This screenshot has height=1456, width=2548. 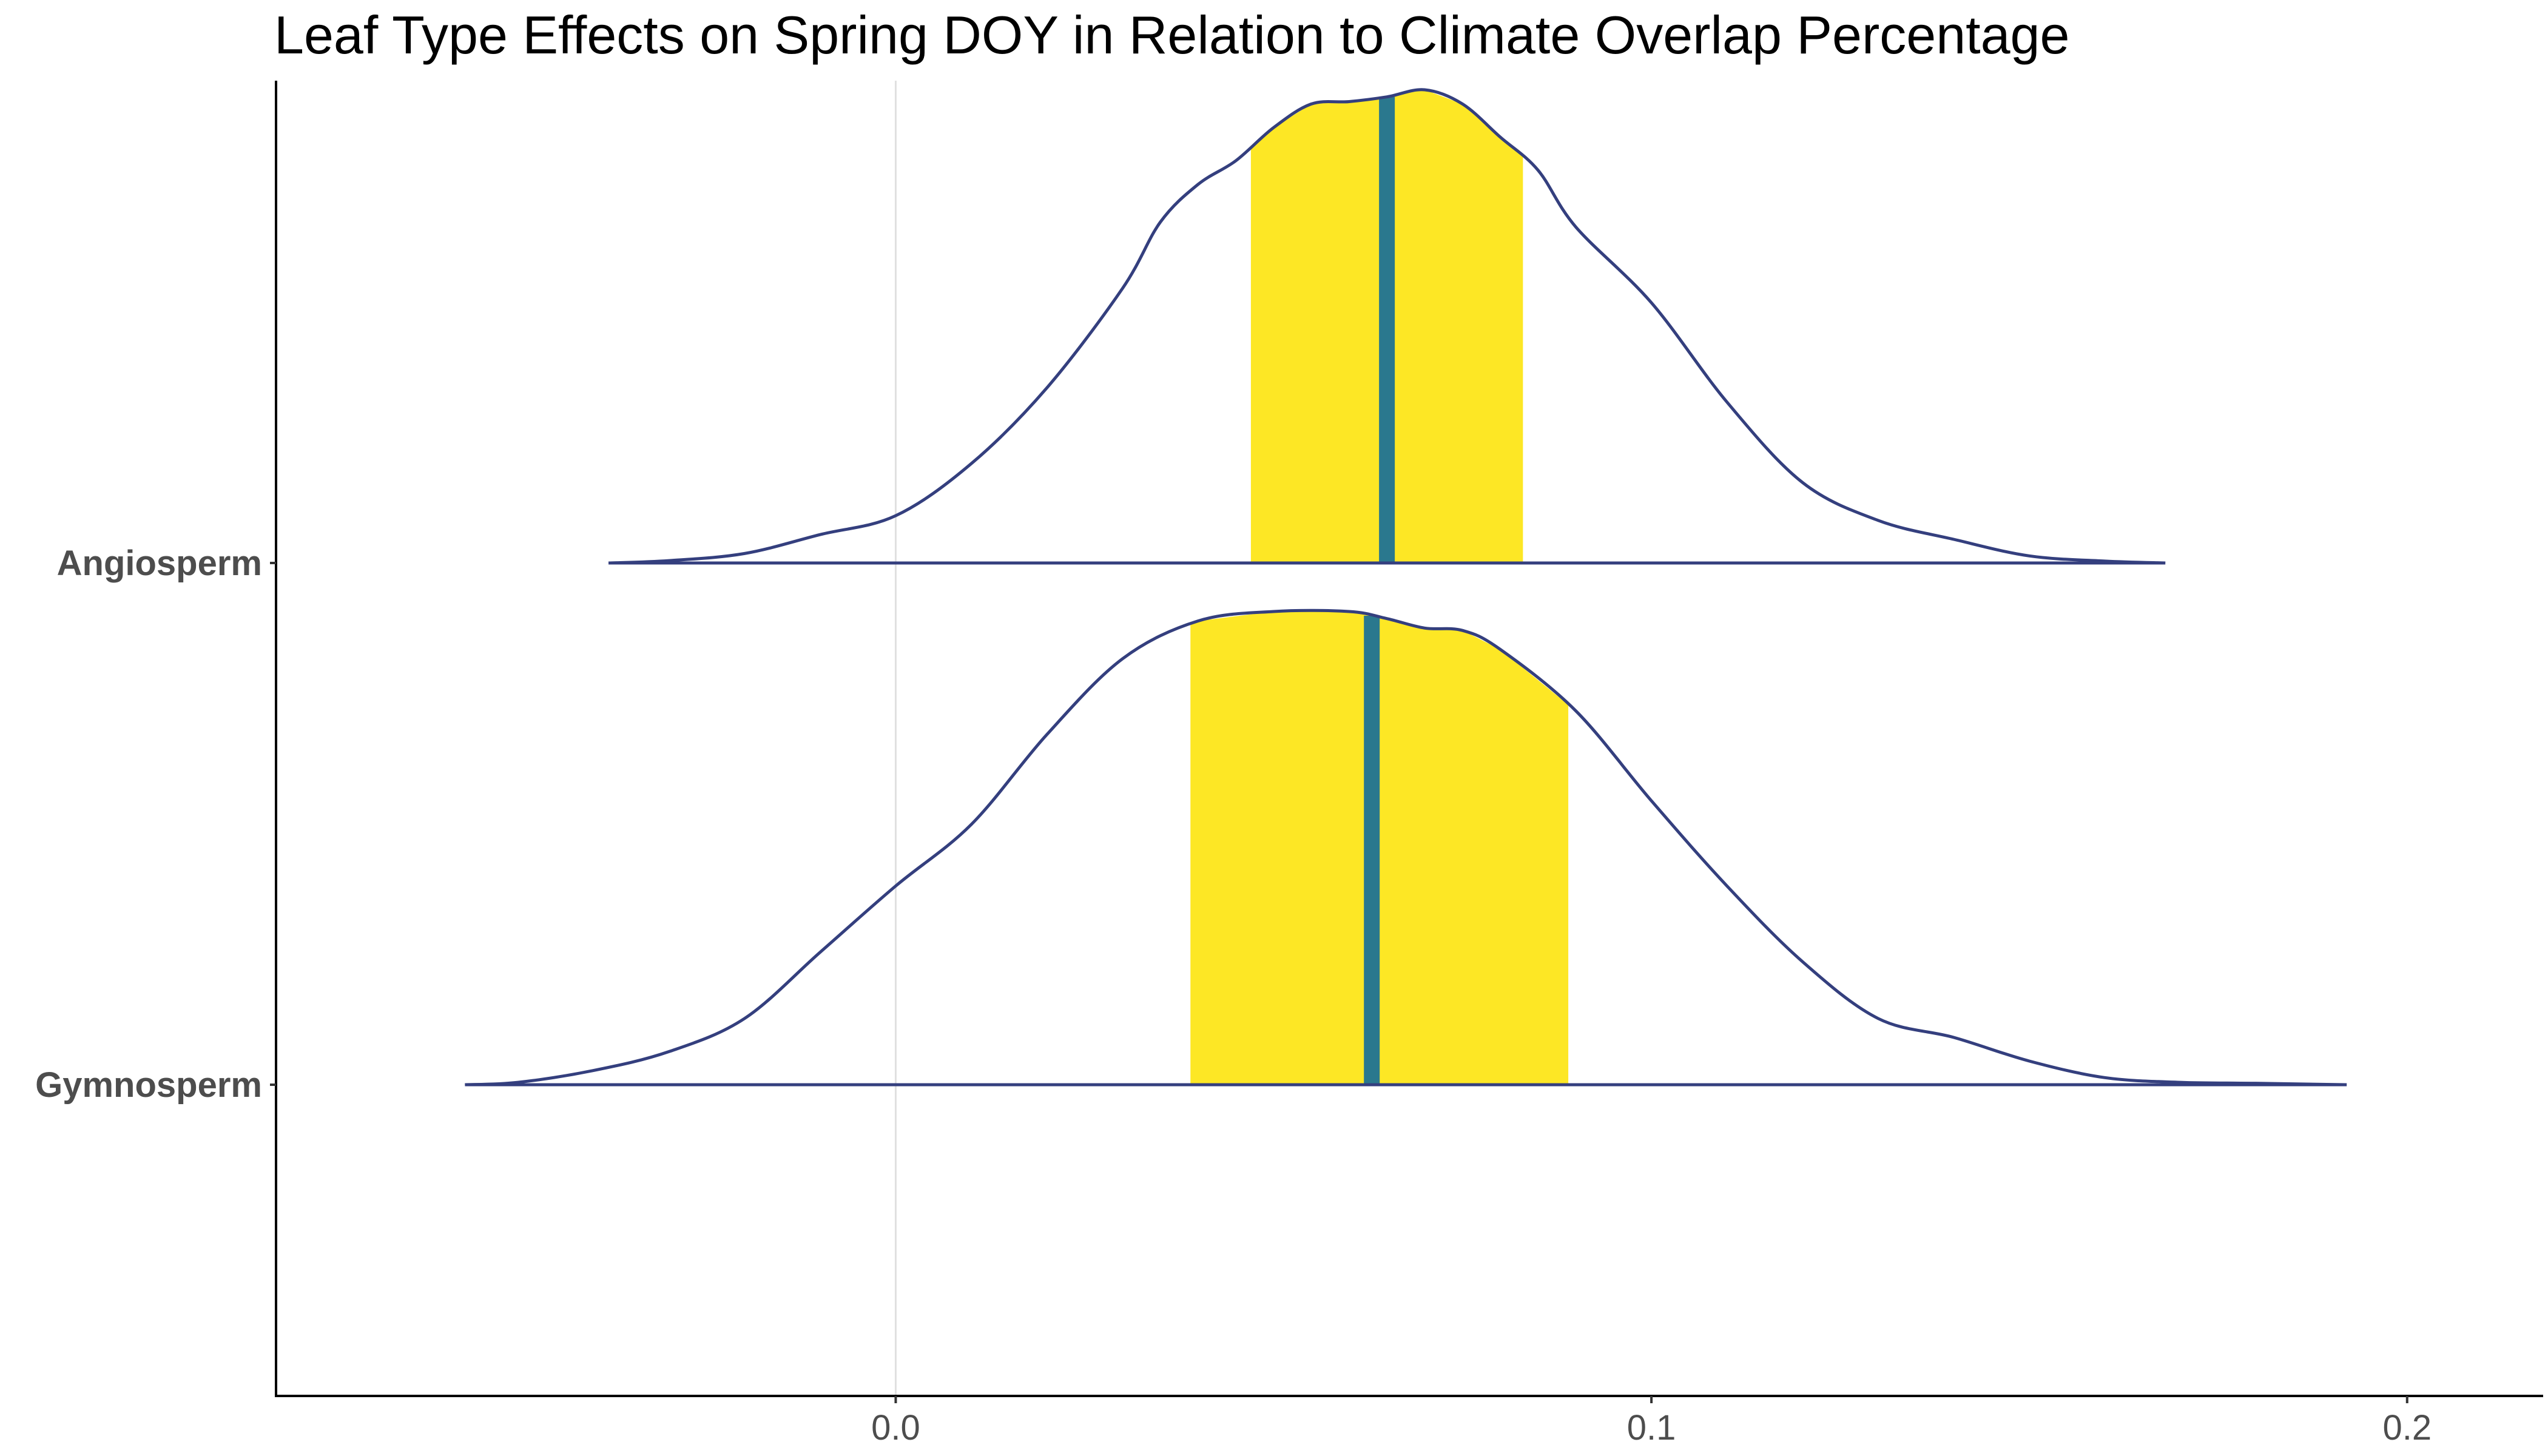 I want to click on y-tick-label-angiosperm: Angiosperm, so click(x=159, y=563).